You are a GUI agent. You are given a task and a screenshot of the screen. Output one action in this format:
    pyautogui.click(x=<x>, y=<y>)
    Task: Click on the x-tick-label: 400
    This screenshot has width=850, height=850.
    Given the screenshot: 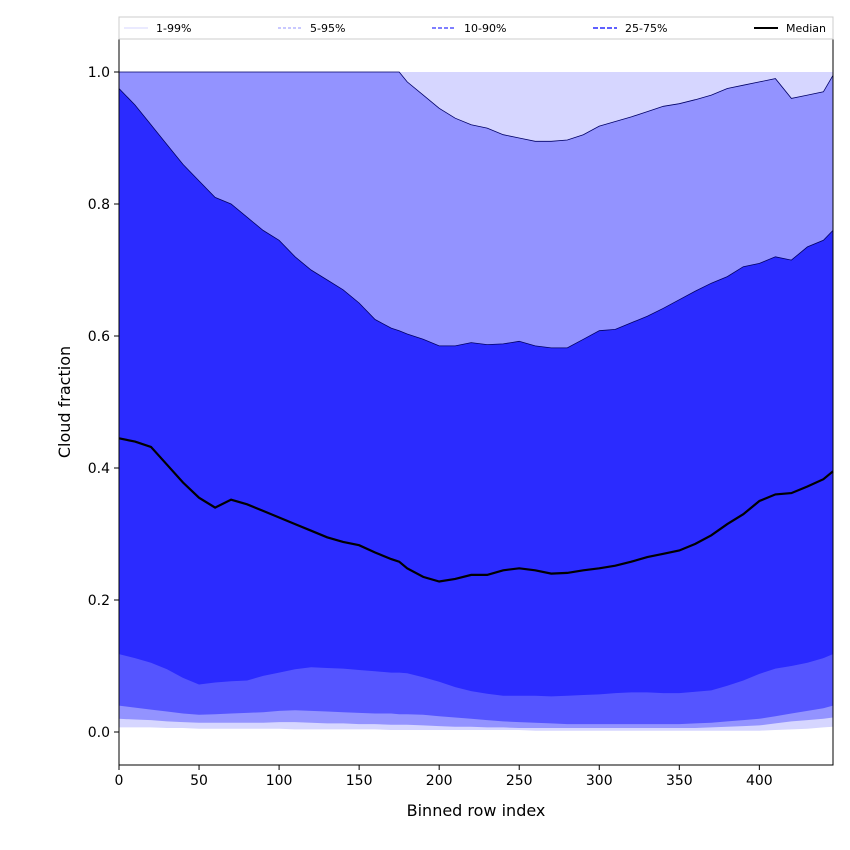 What is the action you would take?
    pyautogui.click(x=759, y=781)
    